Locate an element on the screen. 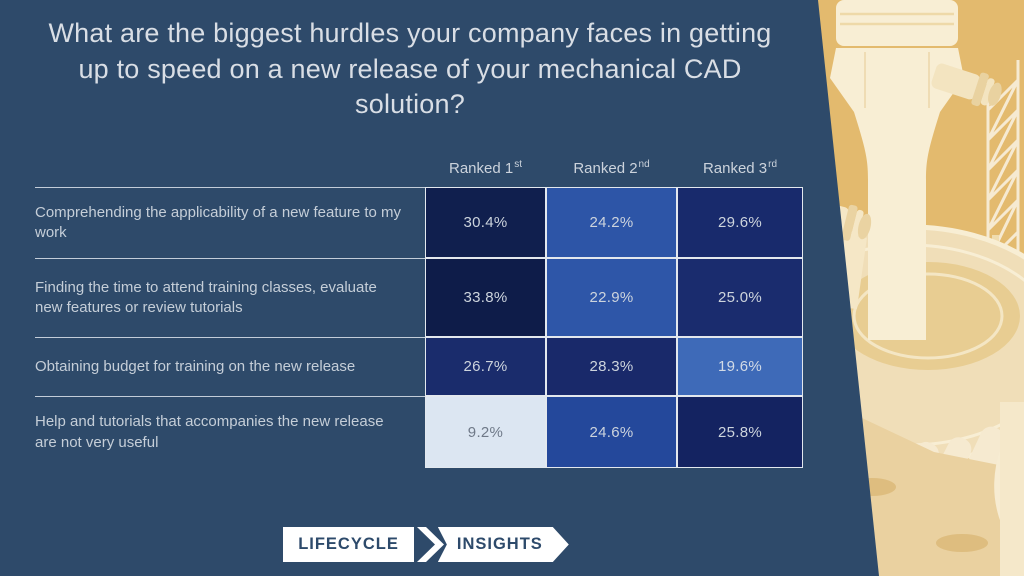  table-cell: 29.6% is located at coordinates (740, 222).